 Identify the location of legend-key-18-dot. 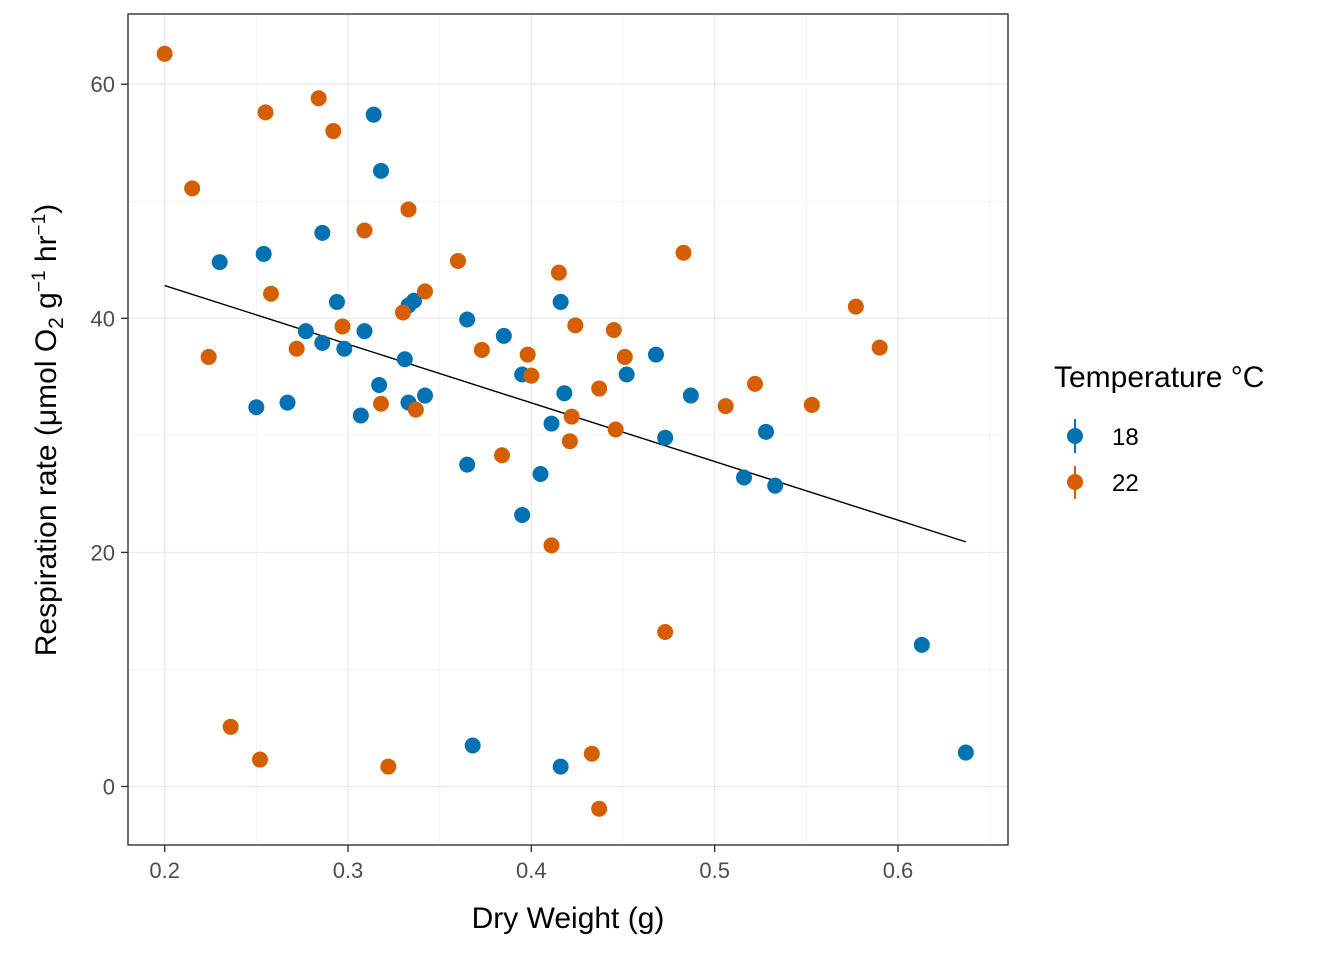
(1075, 436).